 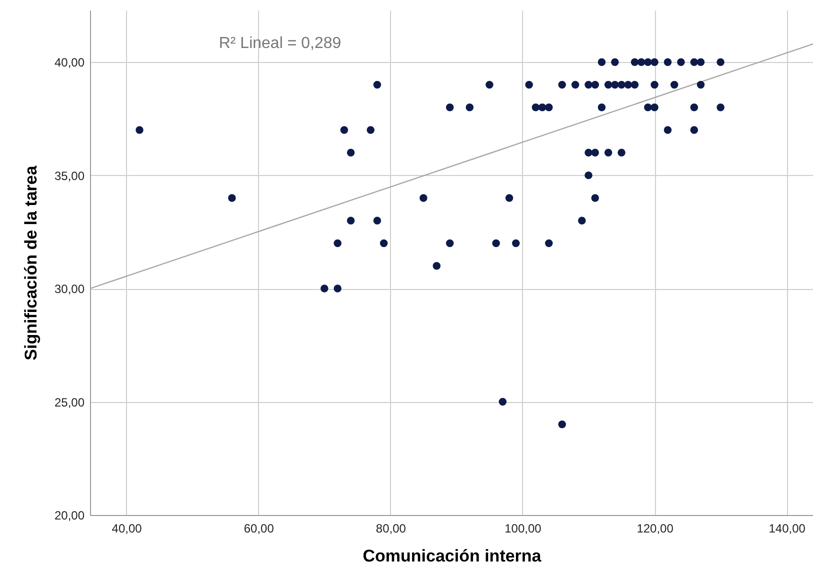 I want to click on x-tick-label: 80,00, so click(x=391, y=529).